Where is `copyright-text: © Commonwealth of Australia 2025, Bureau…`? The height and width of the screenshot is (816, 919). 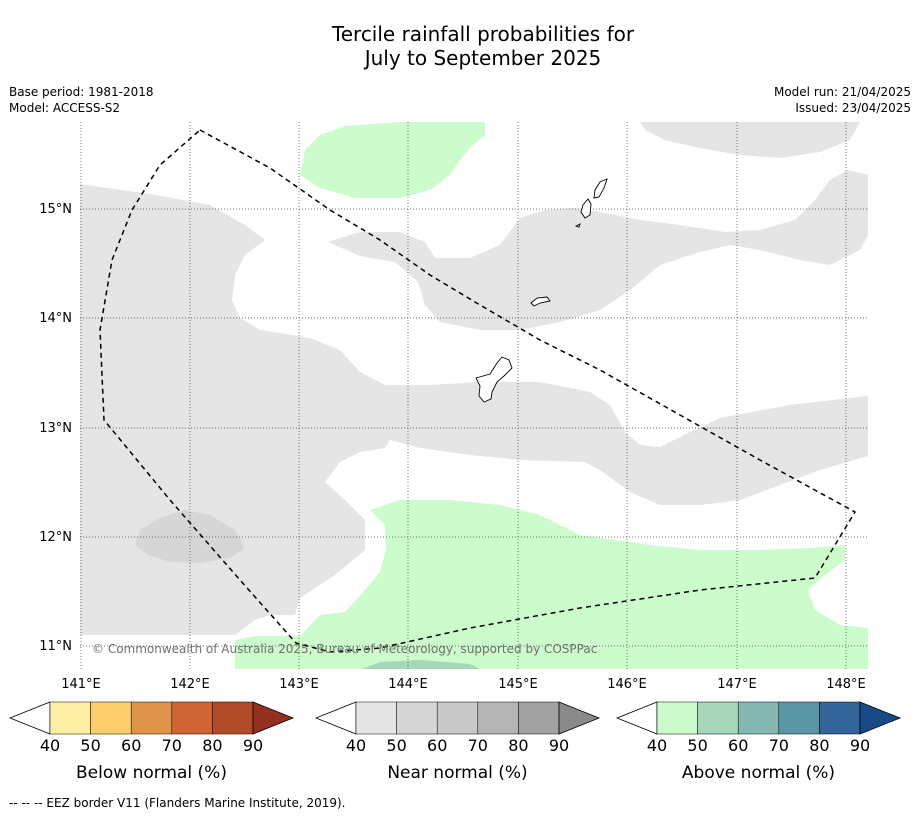
copyright-text: © Commonwealth of Australia 2025, Bureau… is located at coordinates (344, 649).